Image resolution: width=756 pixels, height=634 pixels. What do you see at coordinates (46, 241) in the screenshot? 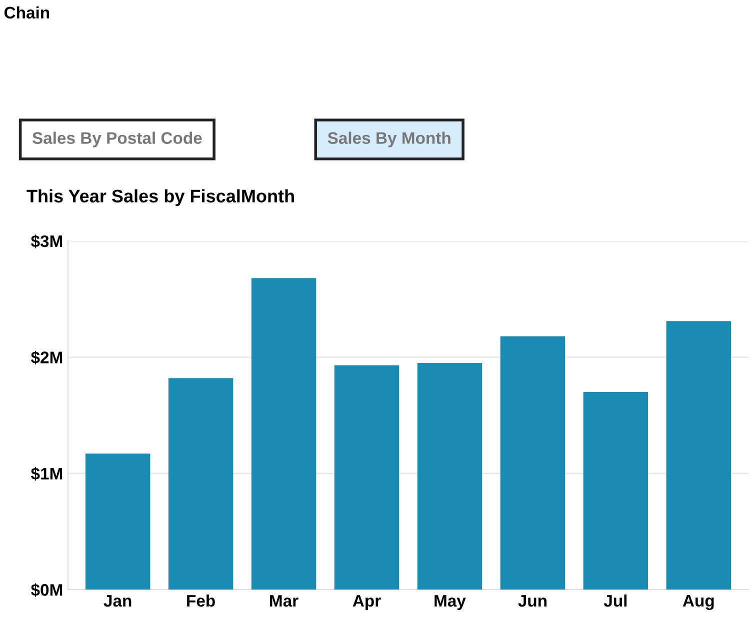
I see `y-tick-label: $3M` at bounding box center [46, 241].